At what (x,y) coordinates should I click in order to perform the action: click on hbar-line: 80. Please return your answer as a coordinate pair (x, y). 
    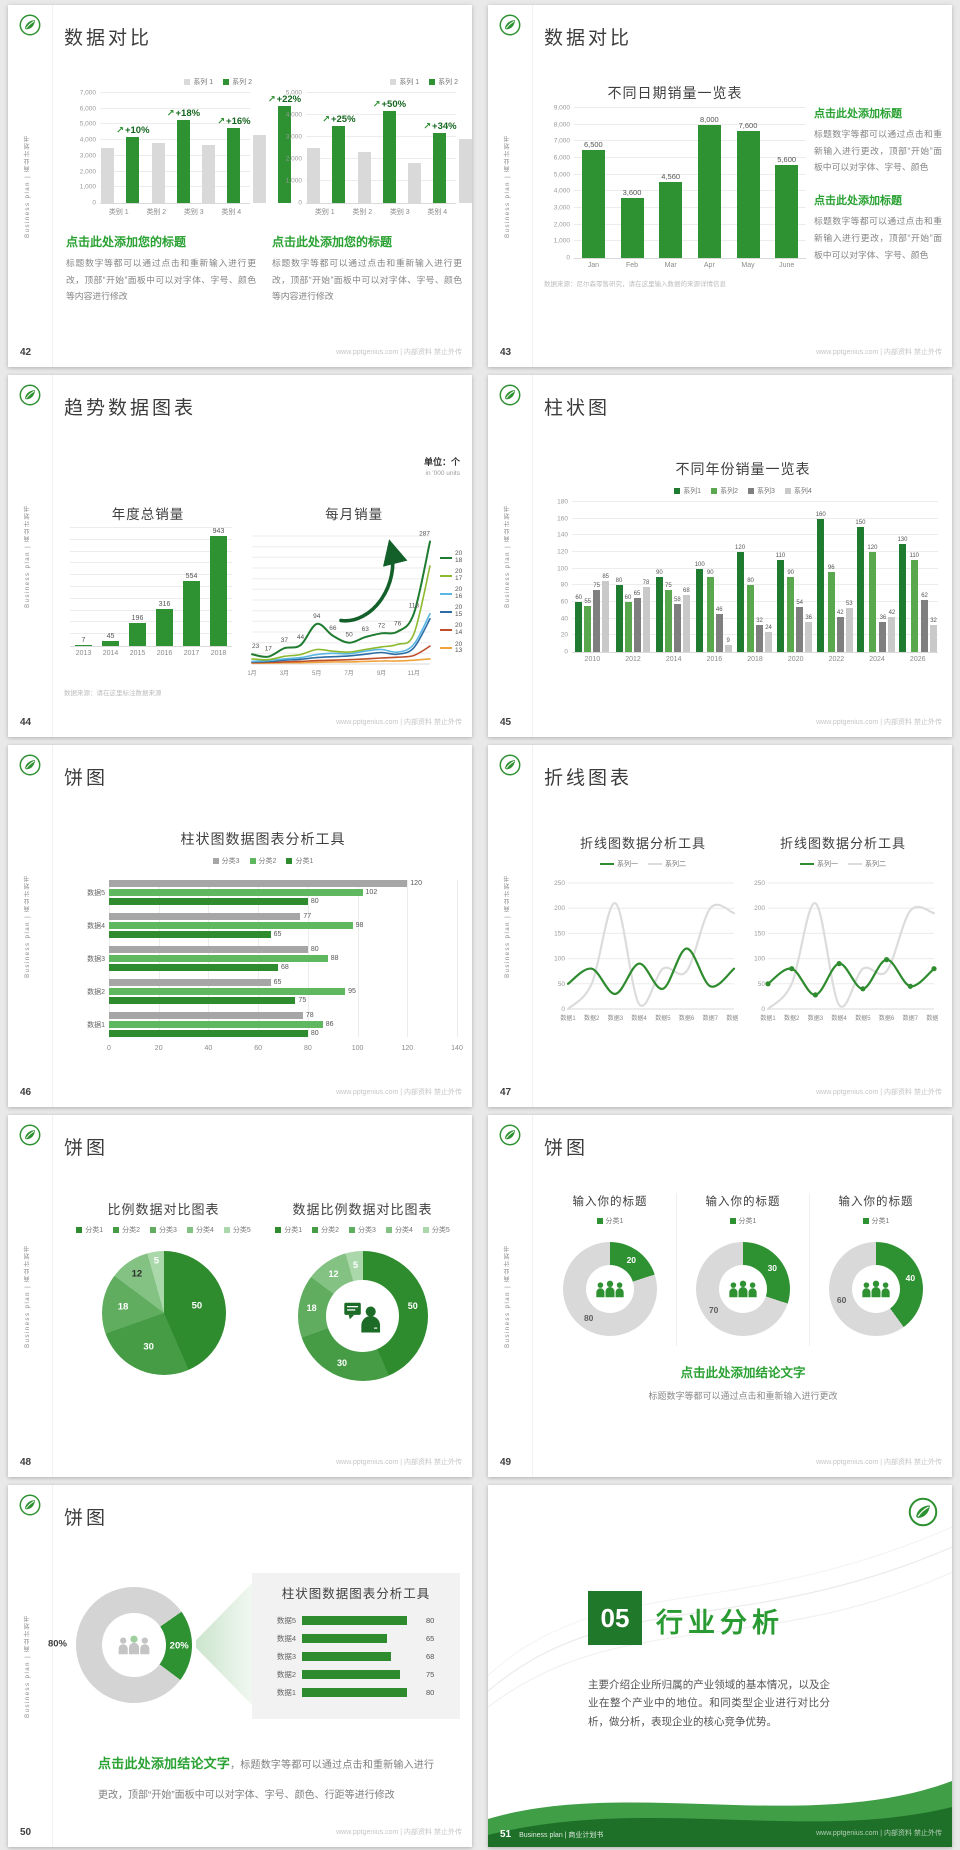
    Looking at the image, I should click on (283, 1033).